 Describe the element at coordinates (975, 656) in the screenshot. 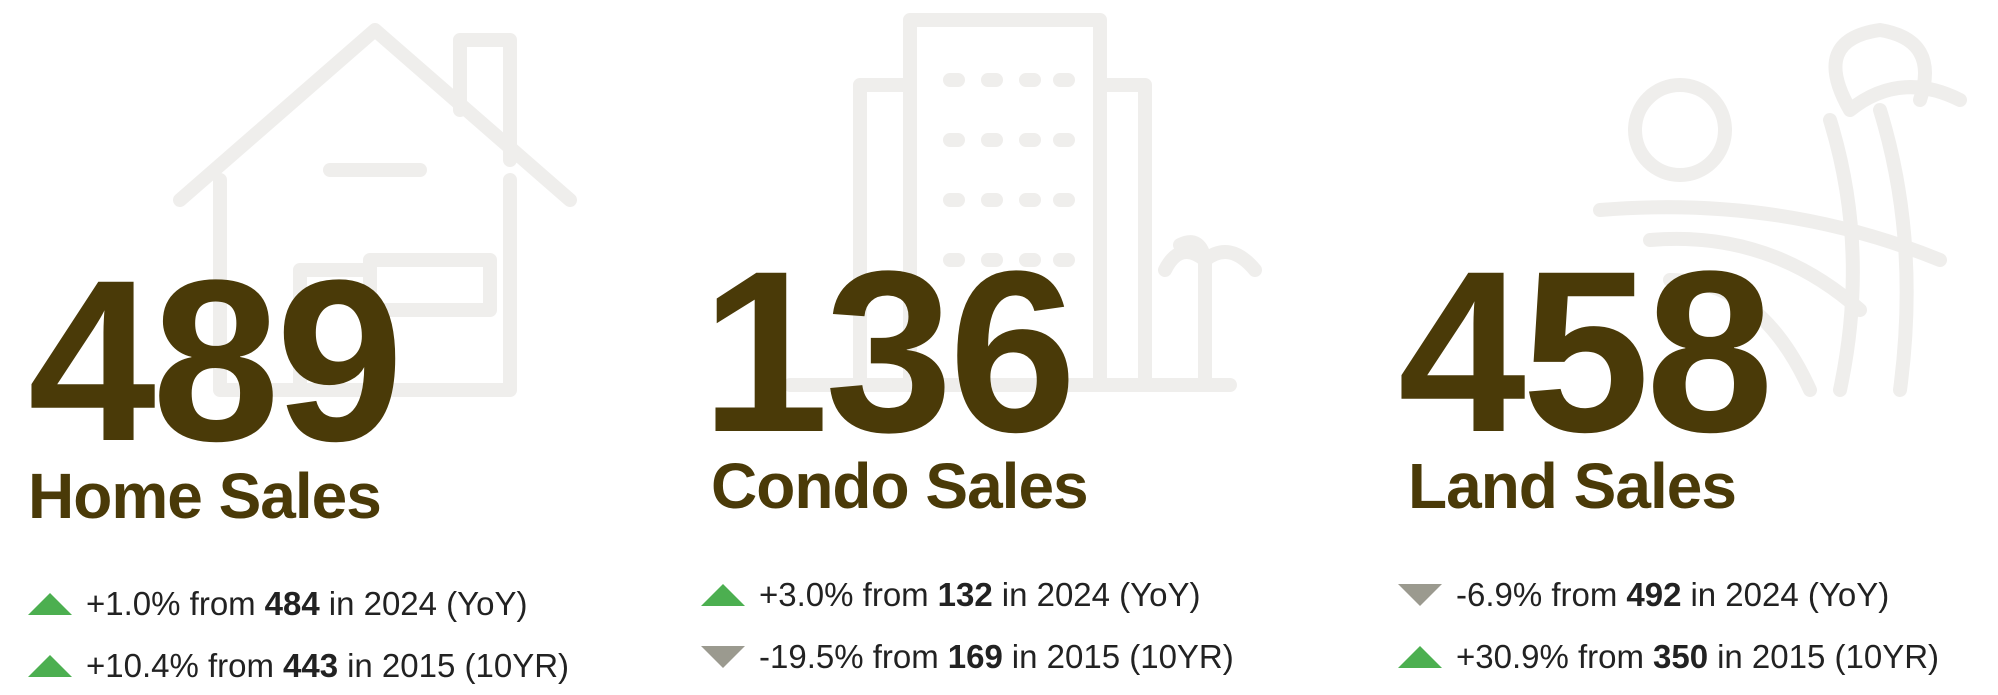

I see `base-value: 169` at that location.